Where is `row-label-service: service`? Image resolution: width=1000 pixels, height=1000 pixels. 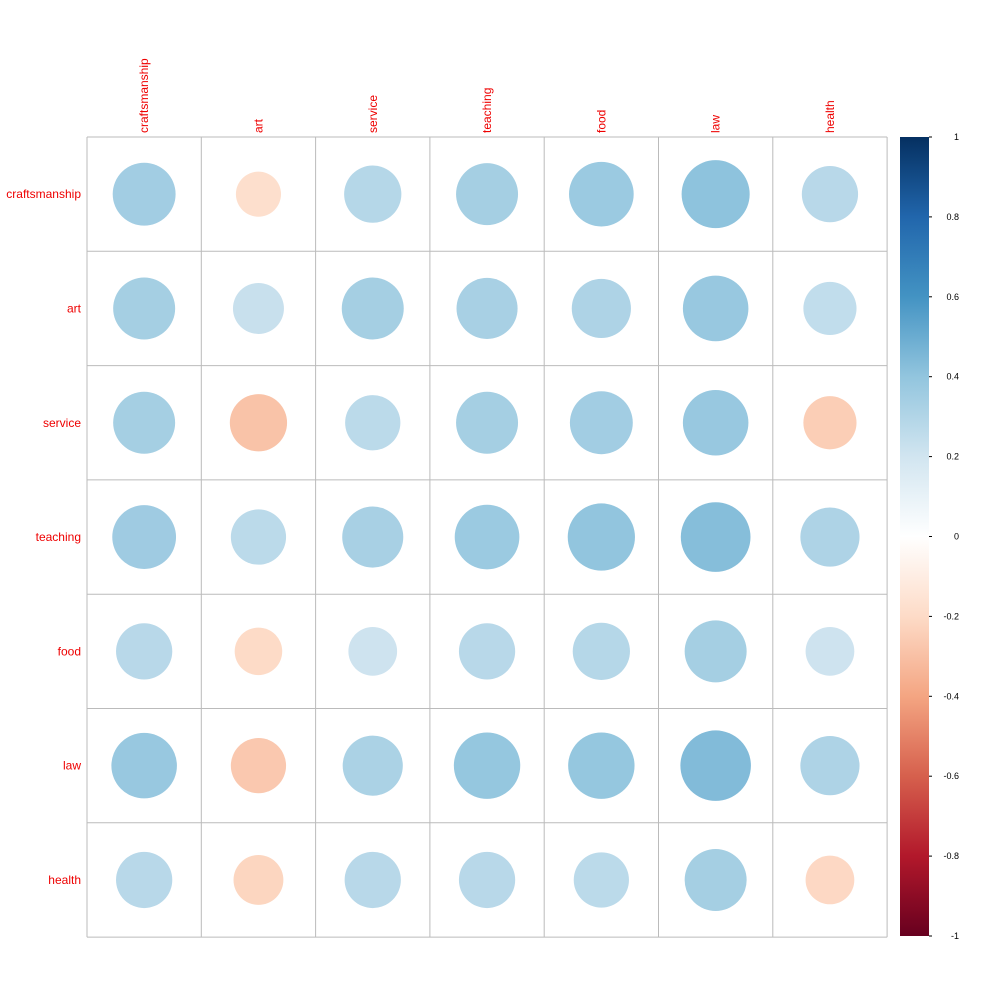 row-label-service: service is located at coordinates (62, 423).